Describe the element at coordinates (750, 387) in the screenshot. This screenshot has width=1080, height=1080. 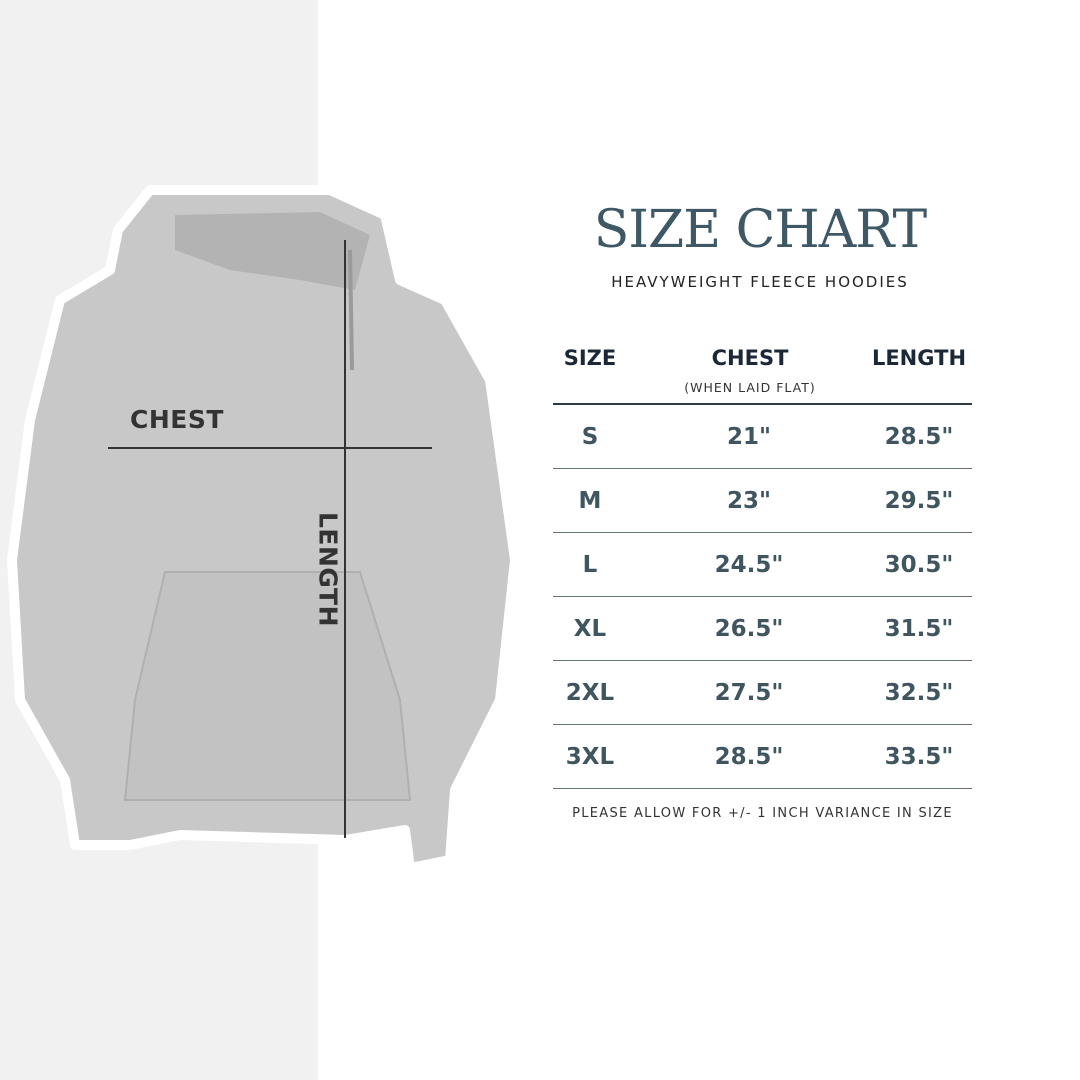
I see `chest-note: (WHEN LAID FLAT)` at that location.